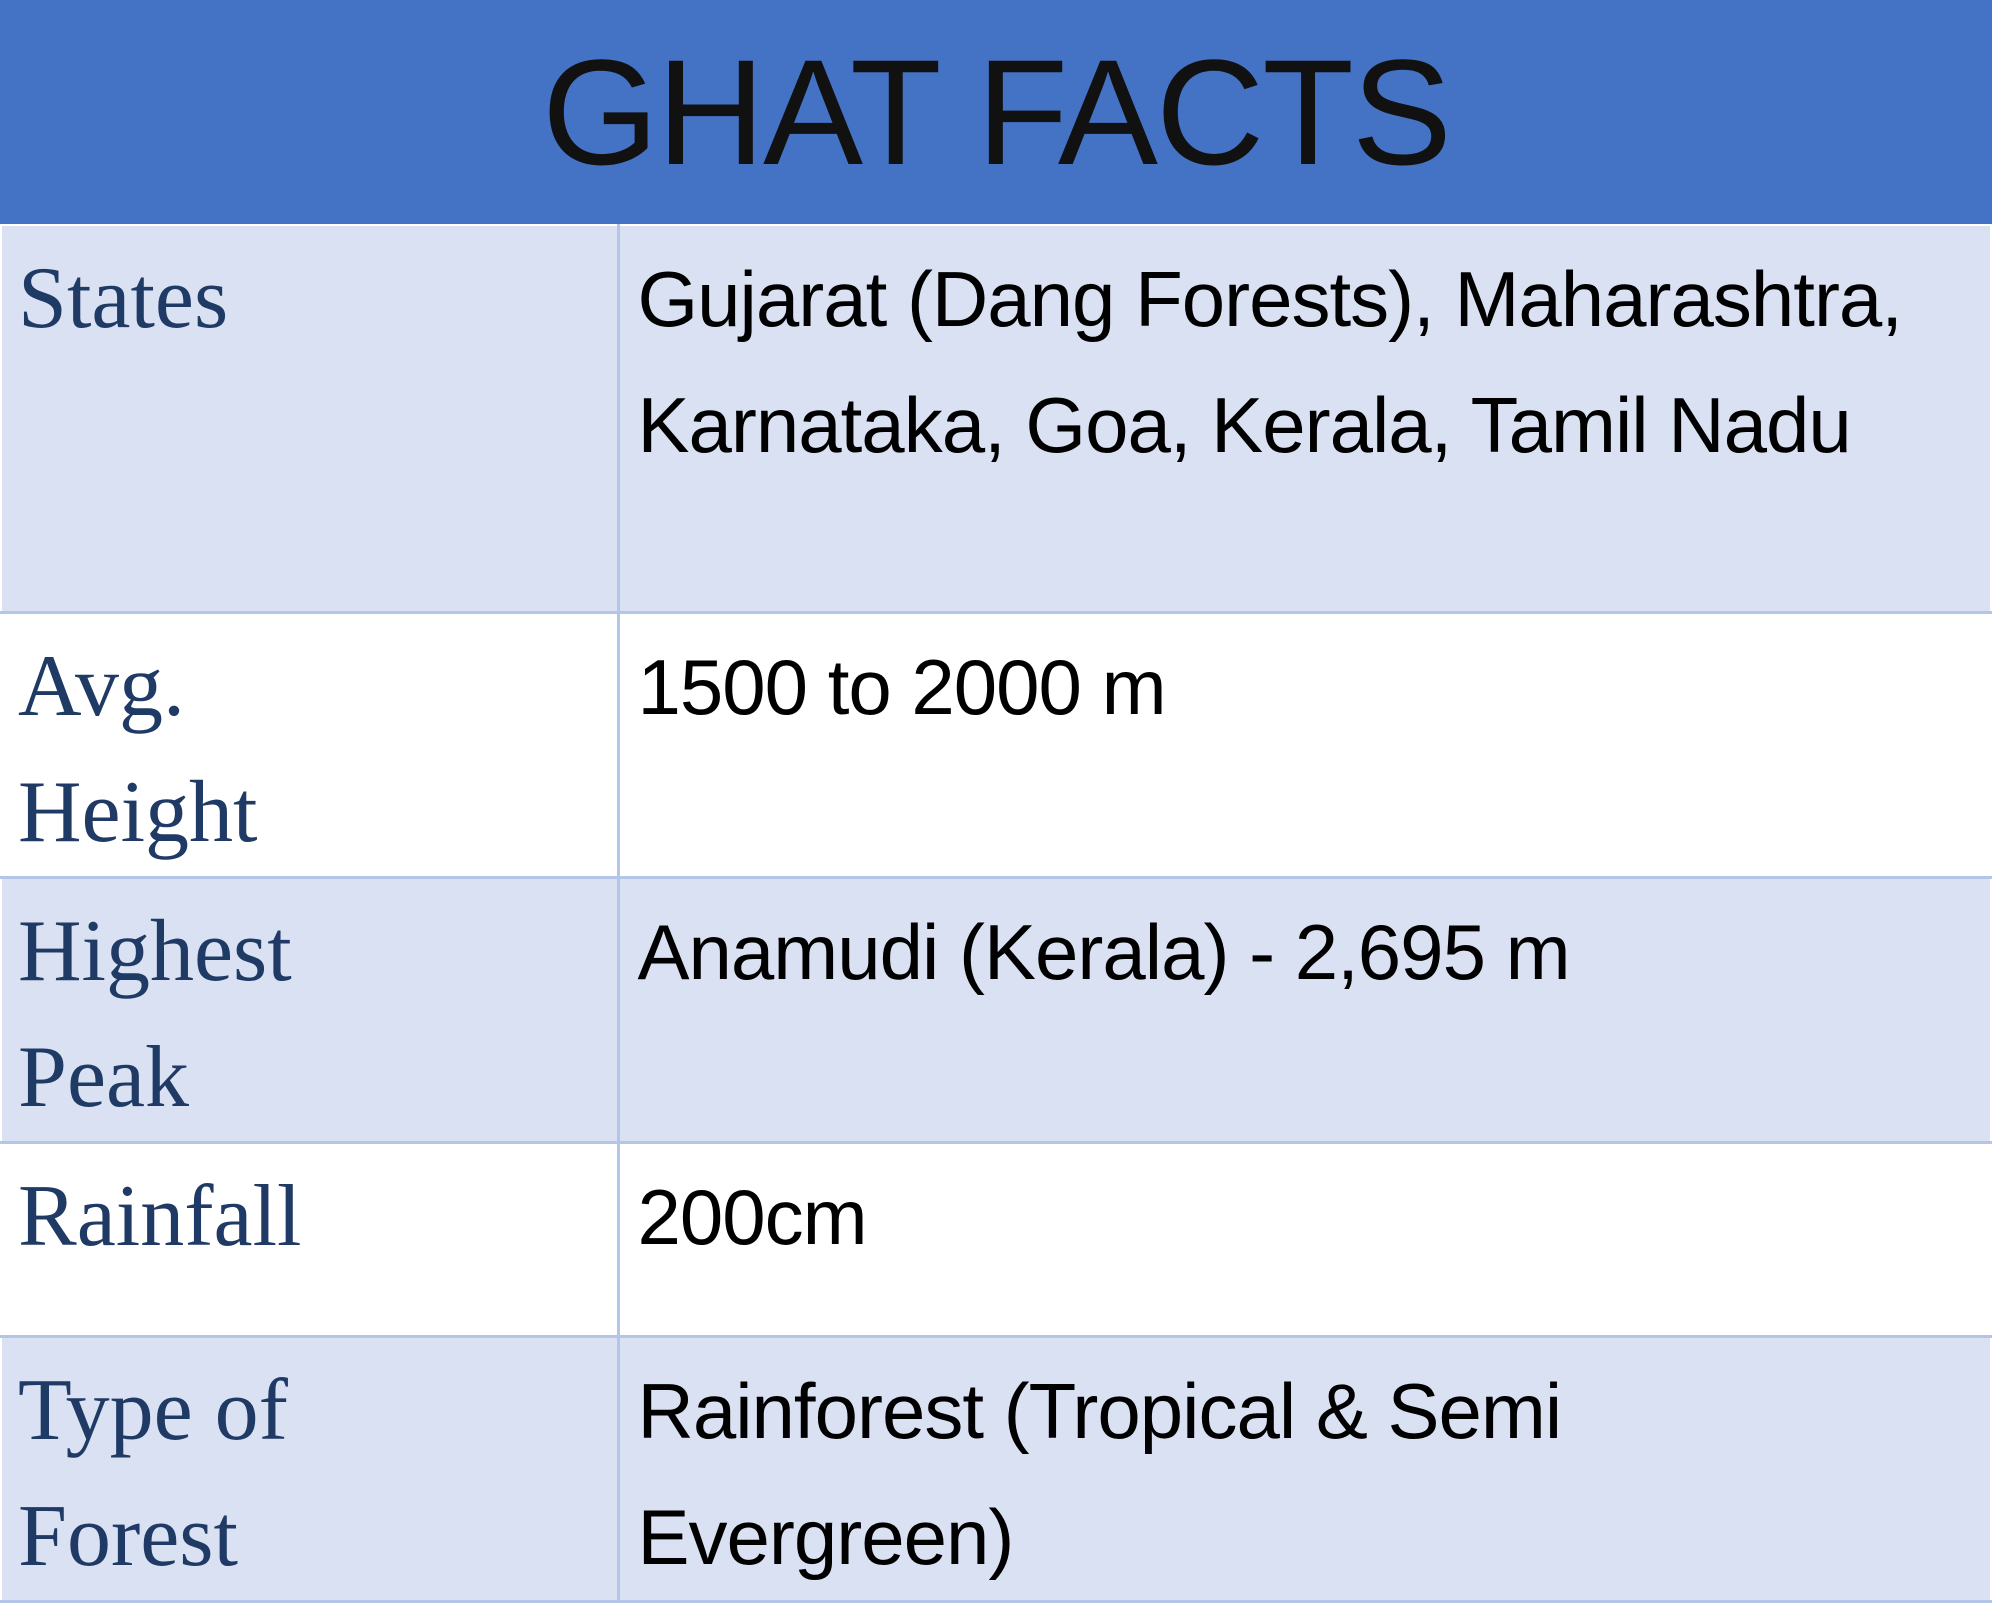  I want to click on title: GHAT FACTS, so click(997, 111).